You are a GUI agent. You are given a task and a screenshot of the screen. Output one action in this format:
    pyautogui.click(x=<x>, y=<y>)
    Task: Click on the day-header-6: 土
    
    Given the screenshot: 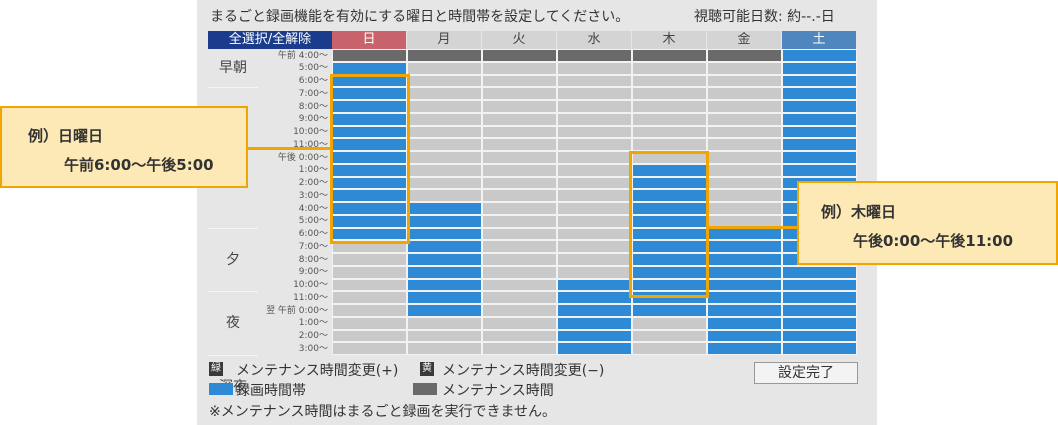 What is the action you would take?
    pyautogui.click(x=819, y=40)
    